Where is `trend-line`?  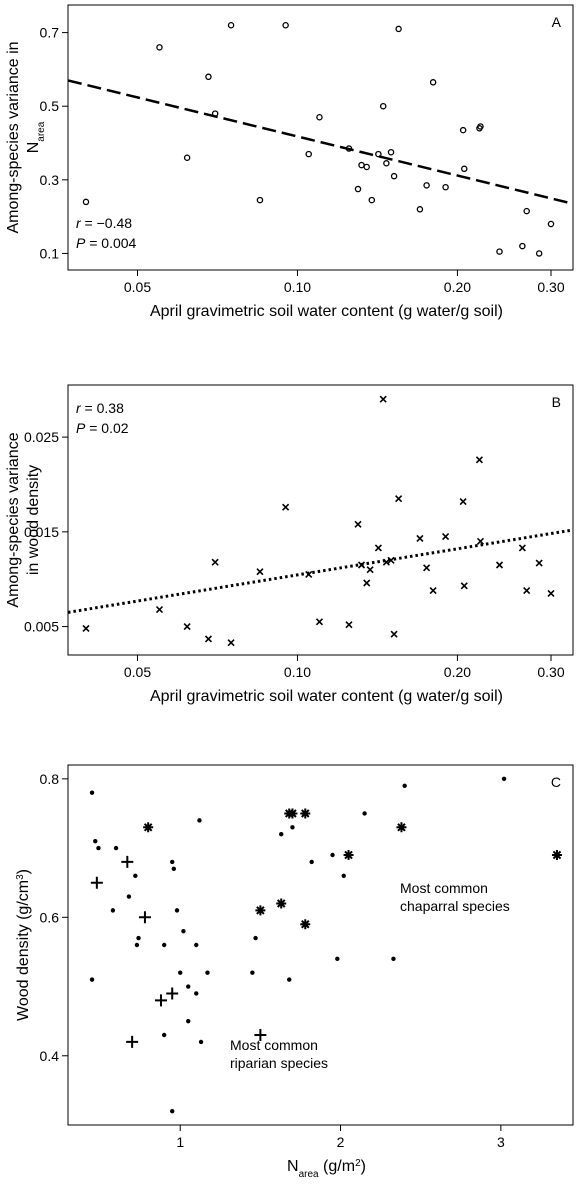
trend-line is located at coordinates (320, 571).